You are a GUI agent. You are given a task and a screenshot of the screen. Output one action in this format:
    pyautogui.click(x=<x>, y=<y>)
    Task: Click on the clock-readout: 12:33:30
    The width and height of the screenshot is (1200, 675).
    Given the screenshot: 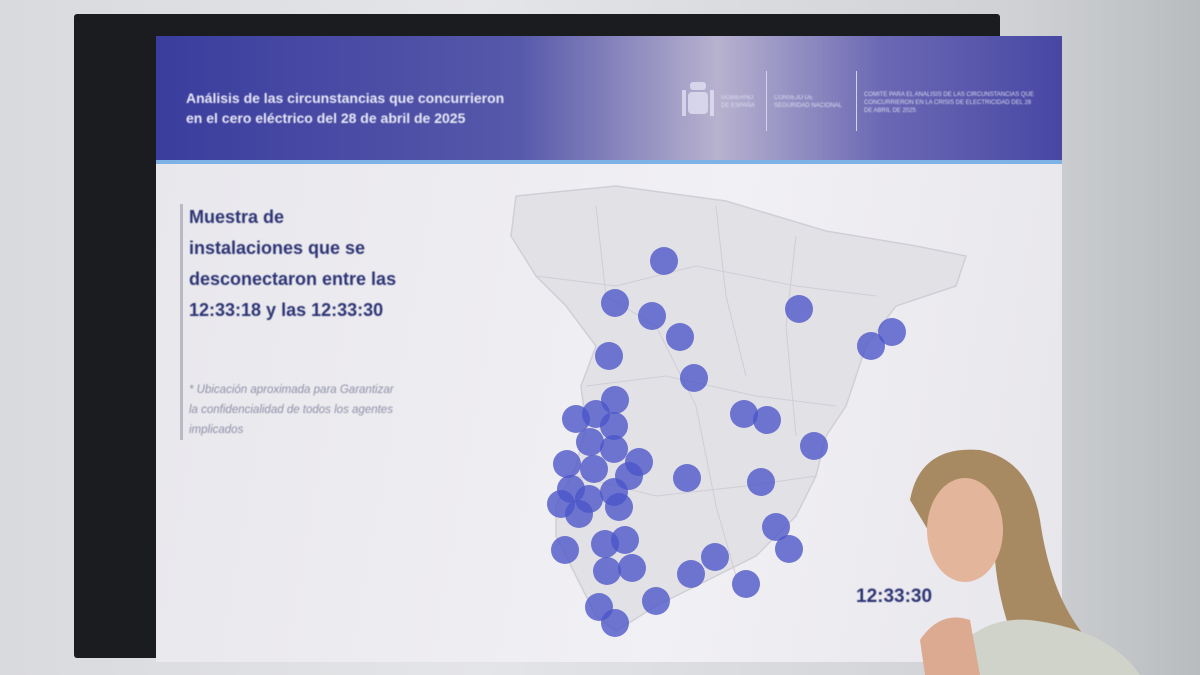 What is the action you would take?
    pyautogui.click(x=894, y=596)
    